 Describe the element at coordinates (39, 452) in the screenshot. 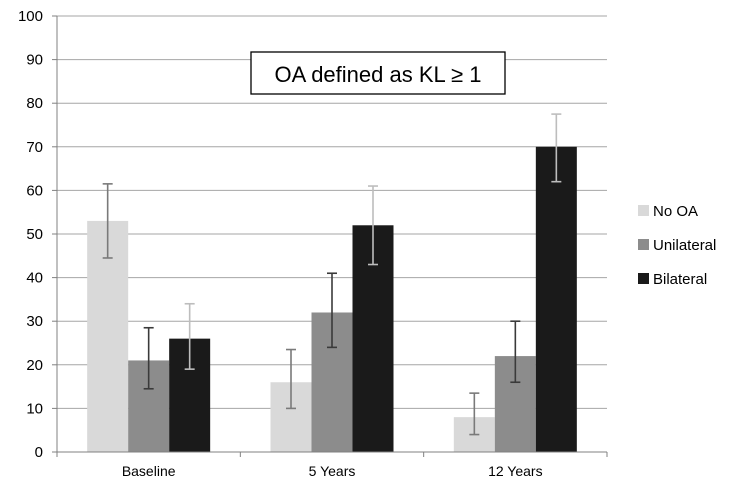

I see `y-tick-label: 0` at that location.